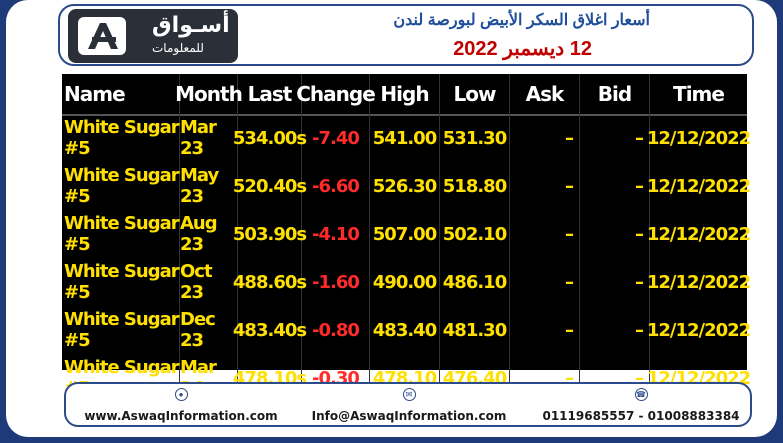 The height and width of the screenshot is (443, 783). I want to click on column-header-change: Change, so click(336, 94).